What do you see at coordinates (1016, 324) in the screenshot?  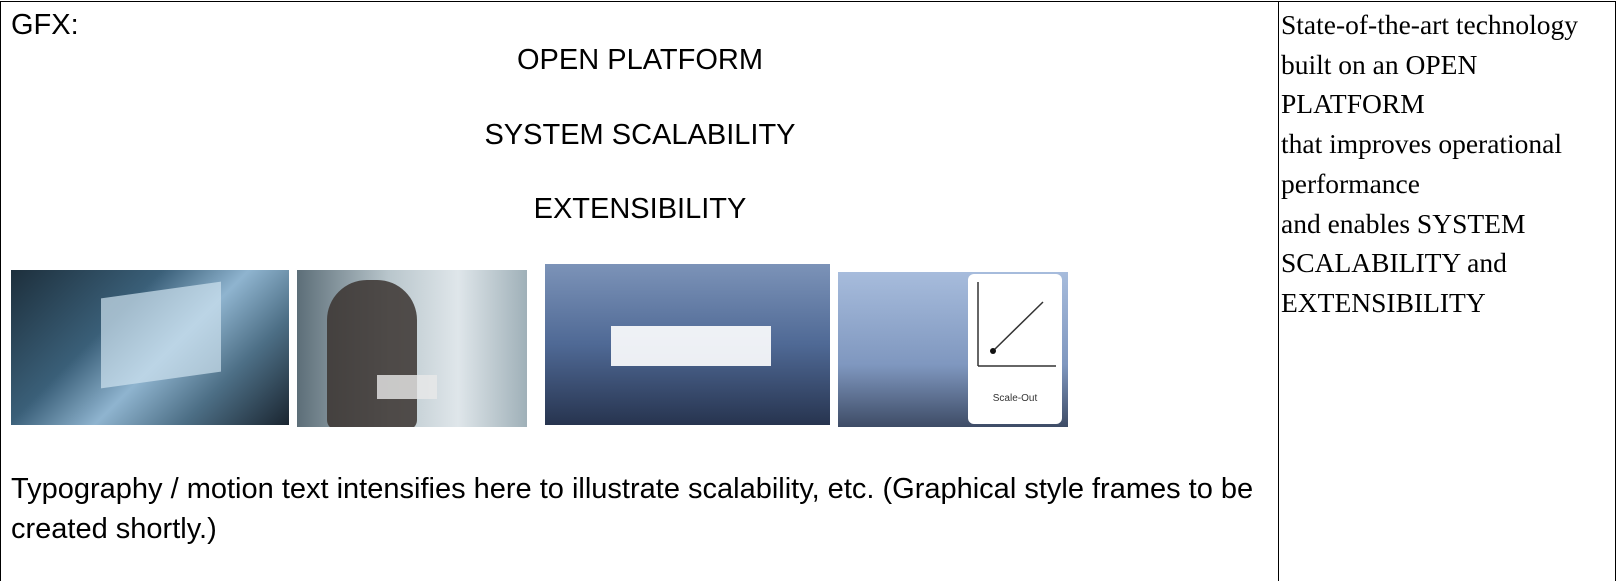 I see `card-graphic` at bounding box center [1016, 324].